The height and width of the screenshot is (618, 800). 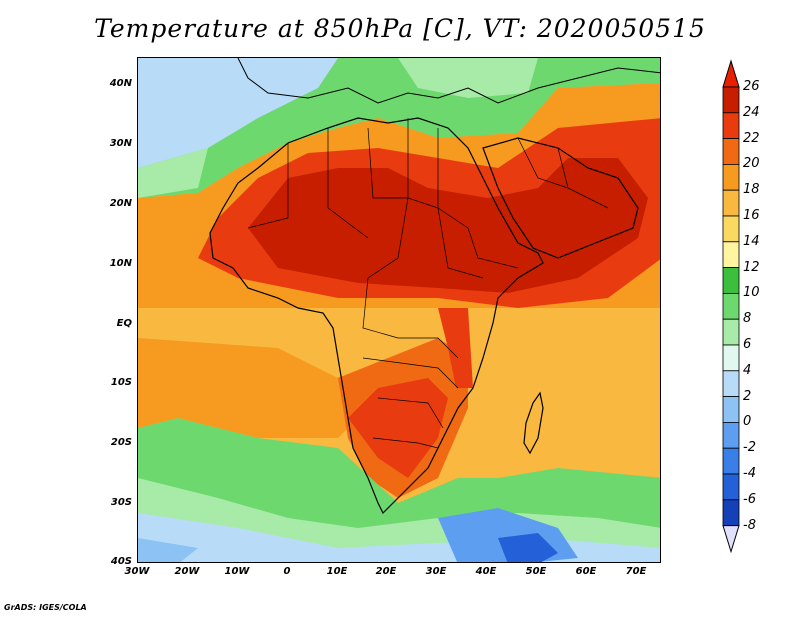 What do you see at coordinates (120, 83) in the screenshot?
I see `lat-tick-label: 40N` at bounding box center [120, 83].